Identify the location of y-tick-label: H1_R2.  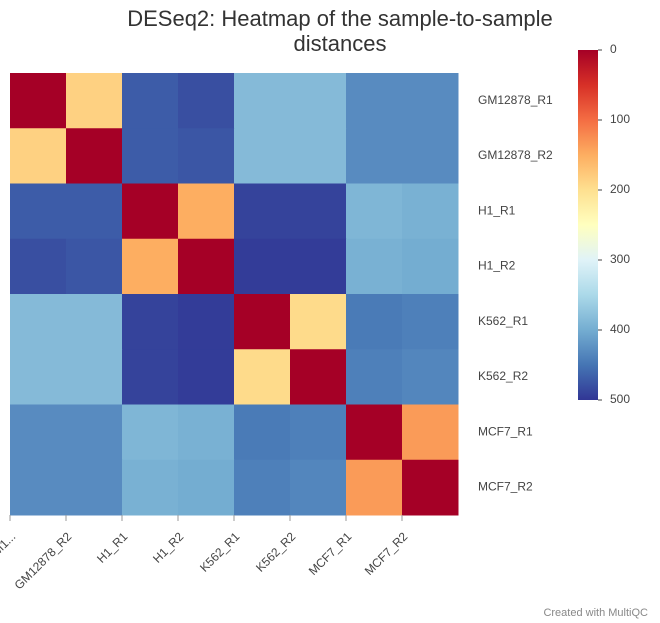
(497, 266).